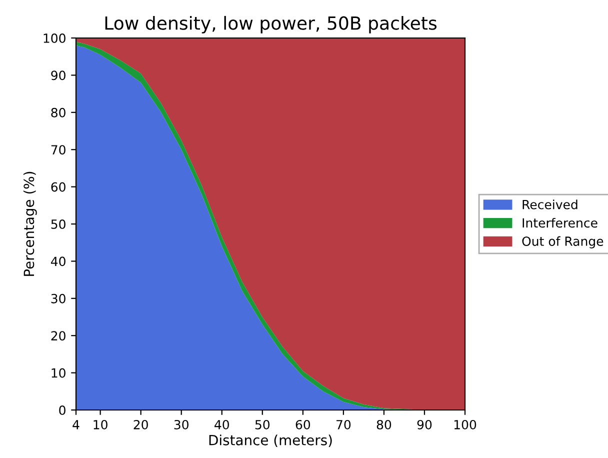  I want to click on y-tick-label: 40, so click(58, 261).